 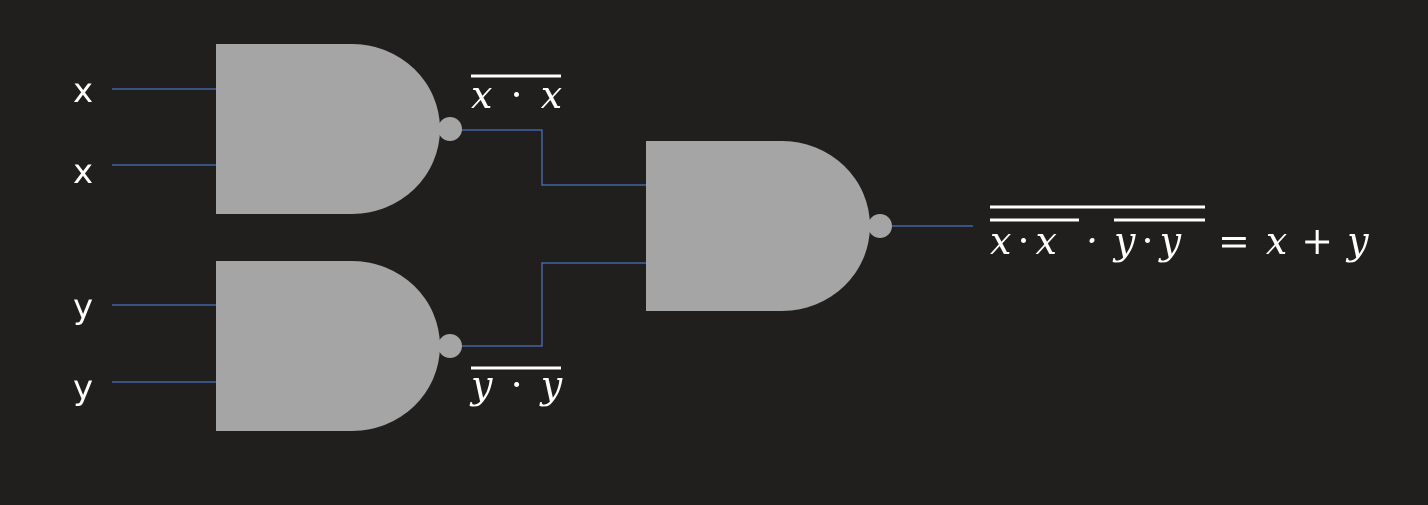 I want to click on wire-gate2-to-gate3, so click(x=553, y=304).